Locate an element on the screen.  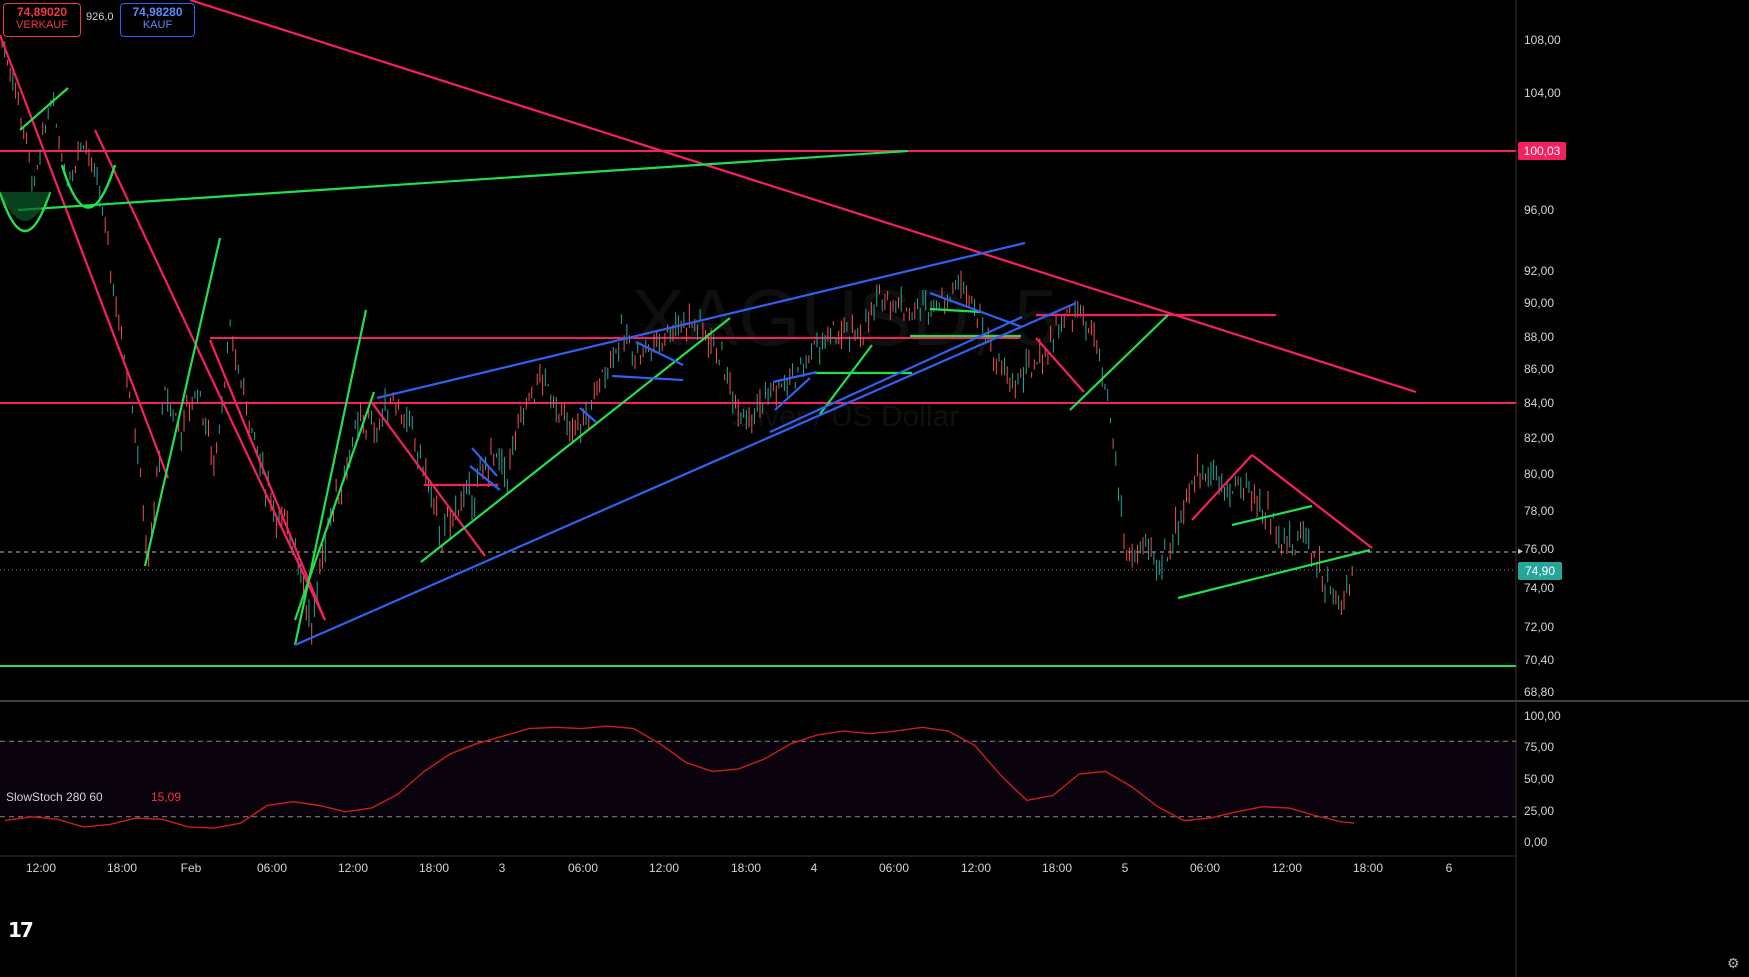
indicator-name: SlowStoch 280 60 is located at coordinates (54, 797).